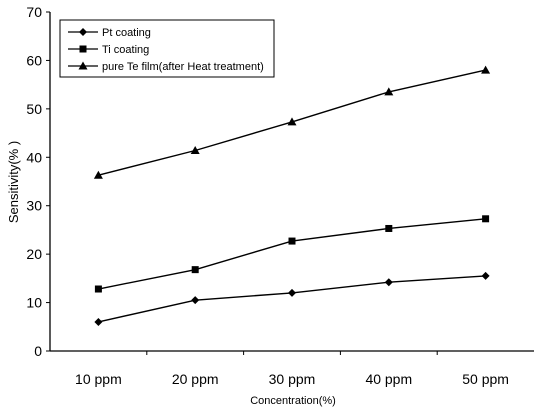  What do you see at coordinates (293, 401) in the screenshot?
I see `x-axis-title: Concentration(%)` at bounding box center [293, 401].